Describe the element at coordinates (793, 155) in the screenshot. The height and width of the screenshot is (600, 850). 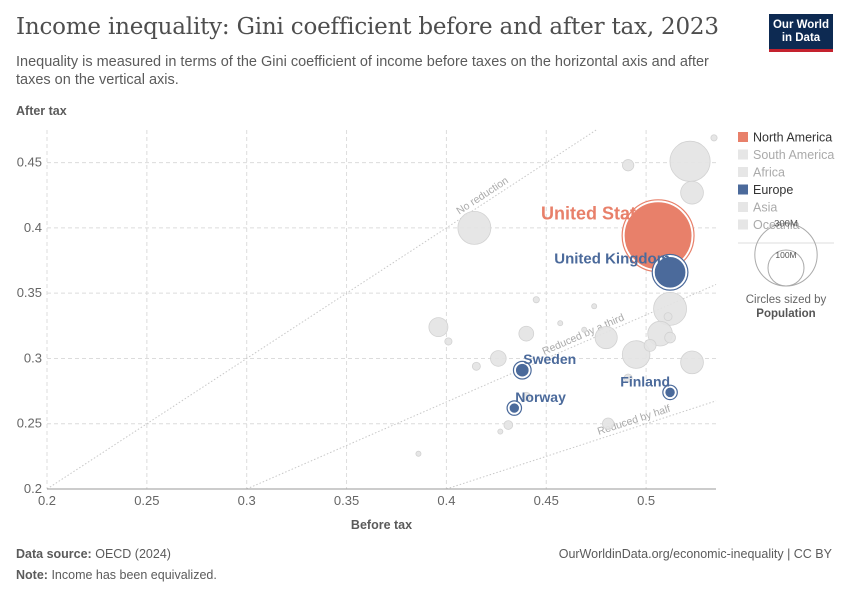
I see `legend-label: South America` at that location.